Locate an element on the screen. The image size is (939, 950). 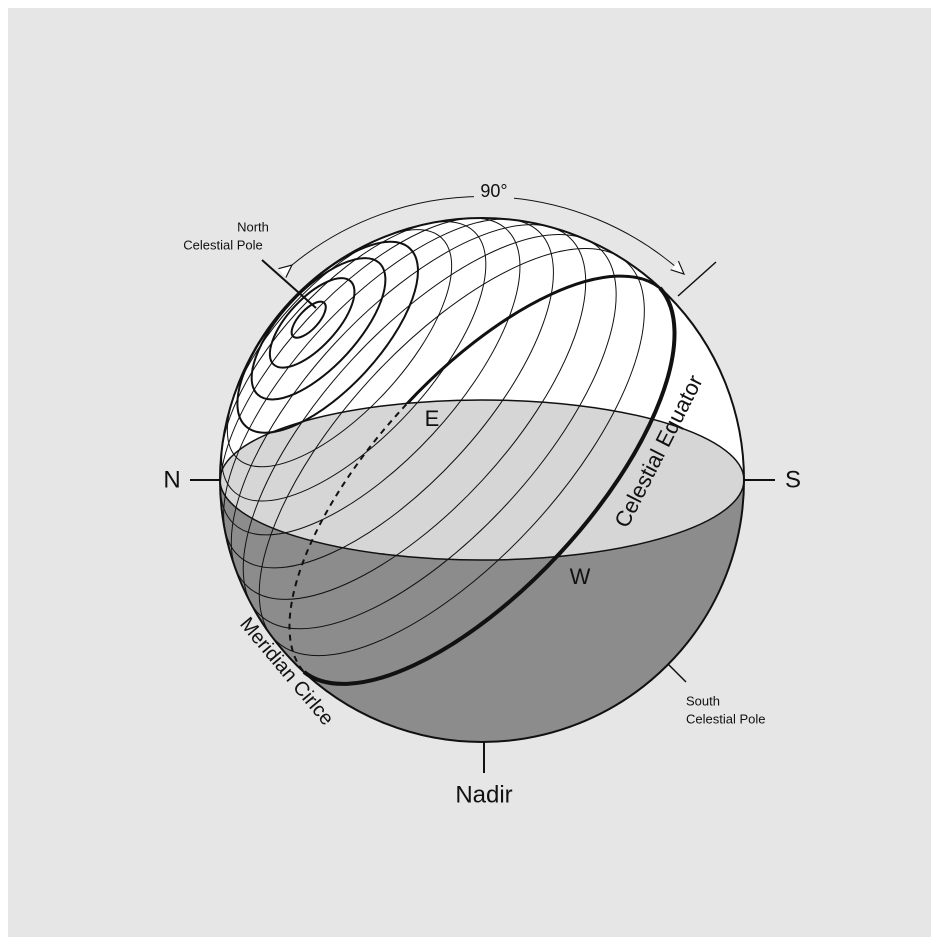
north-pole-pointer is located at coordinates (289, 284).